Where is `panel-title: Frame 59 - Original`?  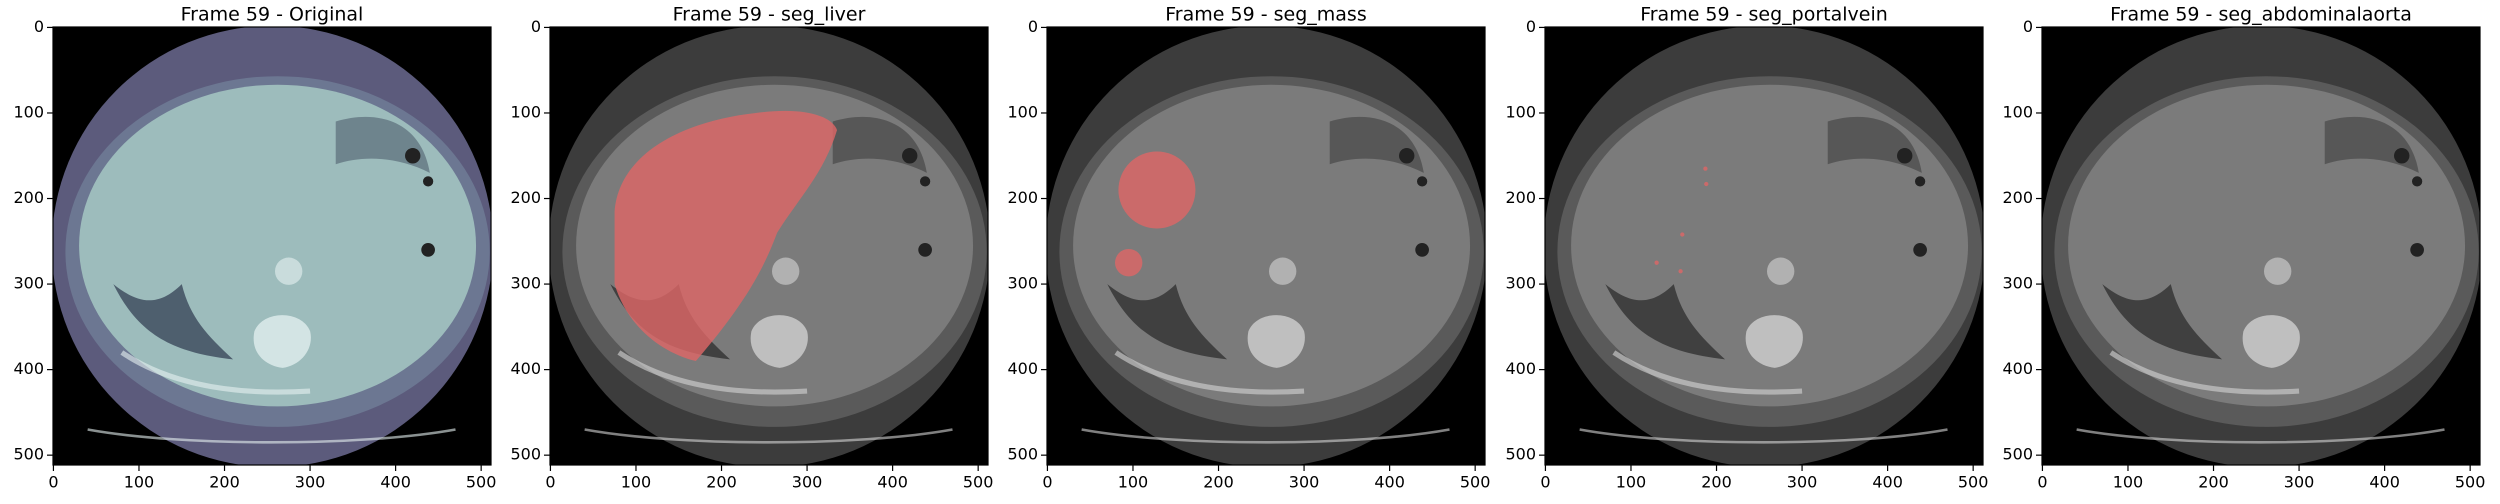
panel-title: Frame 59 - Original is located at coordinates (272, 15).